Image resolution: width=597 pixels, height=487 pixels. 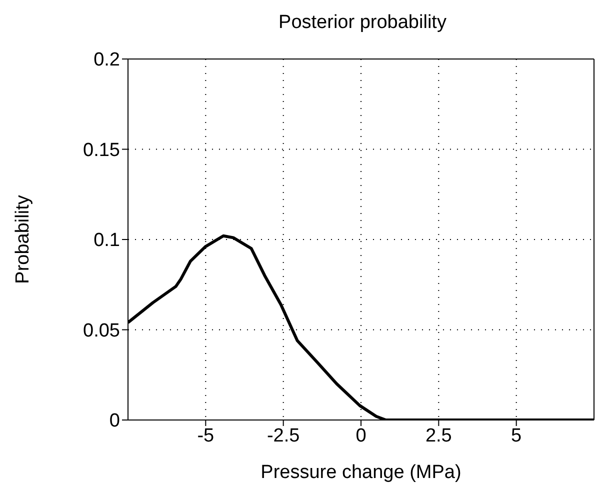 I want to click on x-tick-label: -5, so click(x=205, y=435).